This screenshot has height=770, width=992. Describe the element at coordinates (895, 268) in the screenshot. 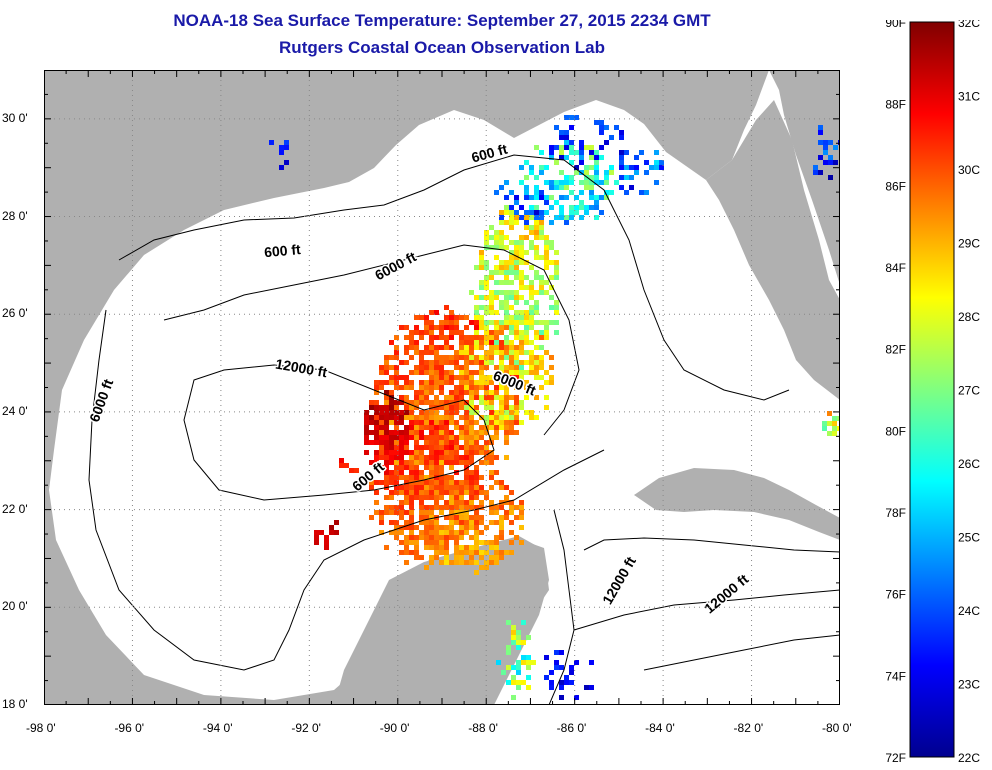

I see `fahrenheit-label: 84F` at that location.